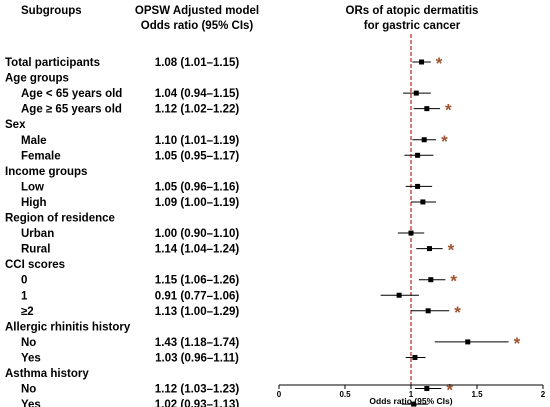 The height and width of the screenshot is (407, 550). What do you see at coordinates (197, 187) in the screenshot?
I see `odds-ratio-value: 1.05 (0.96–1.16)` at bounding box center [197, 187].